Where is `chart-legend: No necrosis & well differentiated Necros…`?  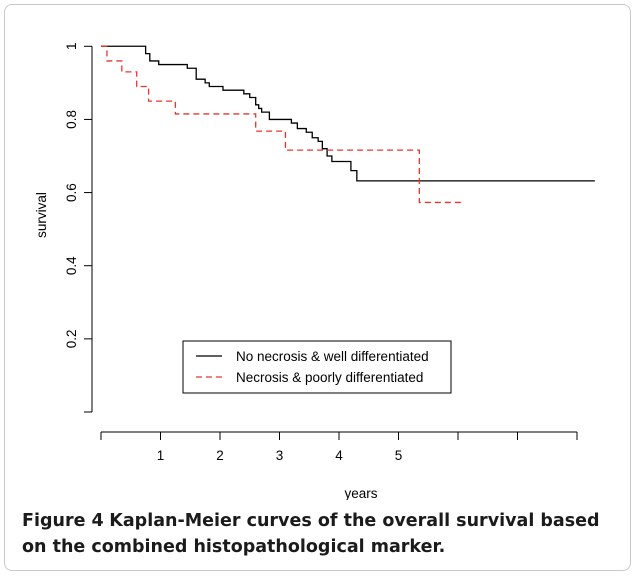 chart-legend: No necrosis & well differentiated Necros… is located at coordinates (317, 367).